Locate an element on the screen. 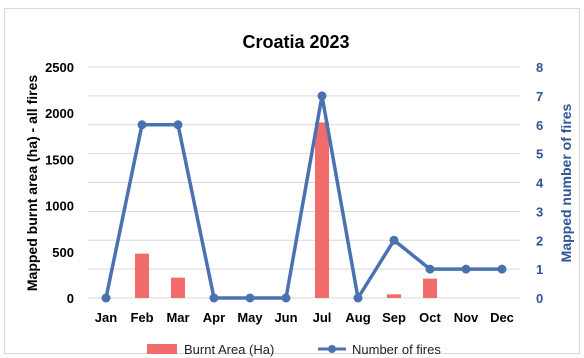 The image size is (584, 358). x-tick-label: Dec is located at coordinates (502, 317).